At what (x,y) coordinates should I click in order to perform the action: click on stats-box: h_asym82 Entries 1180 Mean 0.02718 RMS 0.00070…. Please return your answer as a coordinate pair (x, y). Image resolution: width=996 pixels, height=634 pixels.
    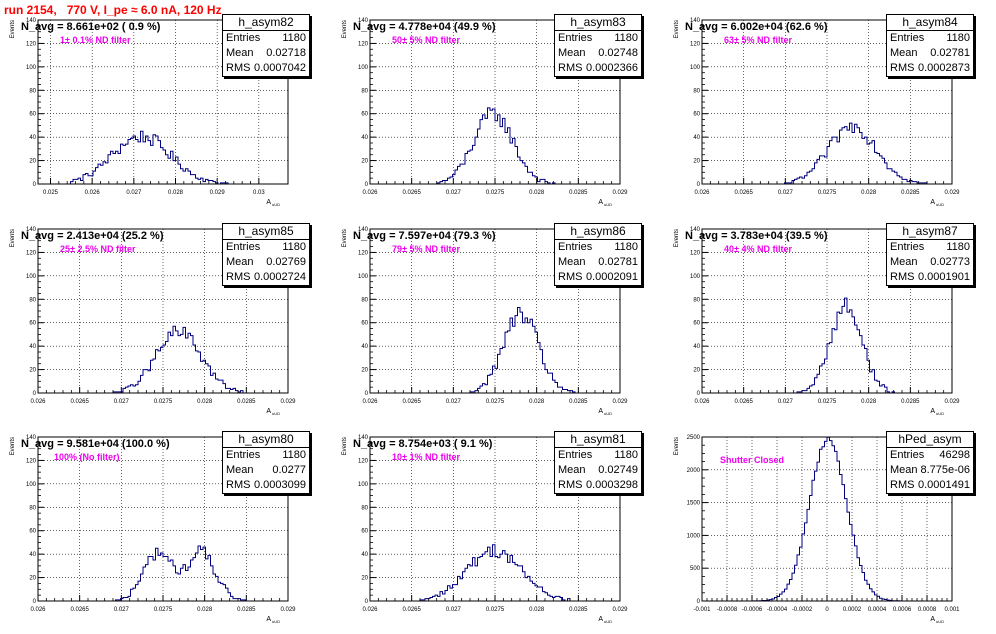
    Looking at the image, I should click on (266, 45).